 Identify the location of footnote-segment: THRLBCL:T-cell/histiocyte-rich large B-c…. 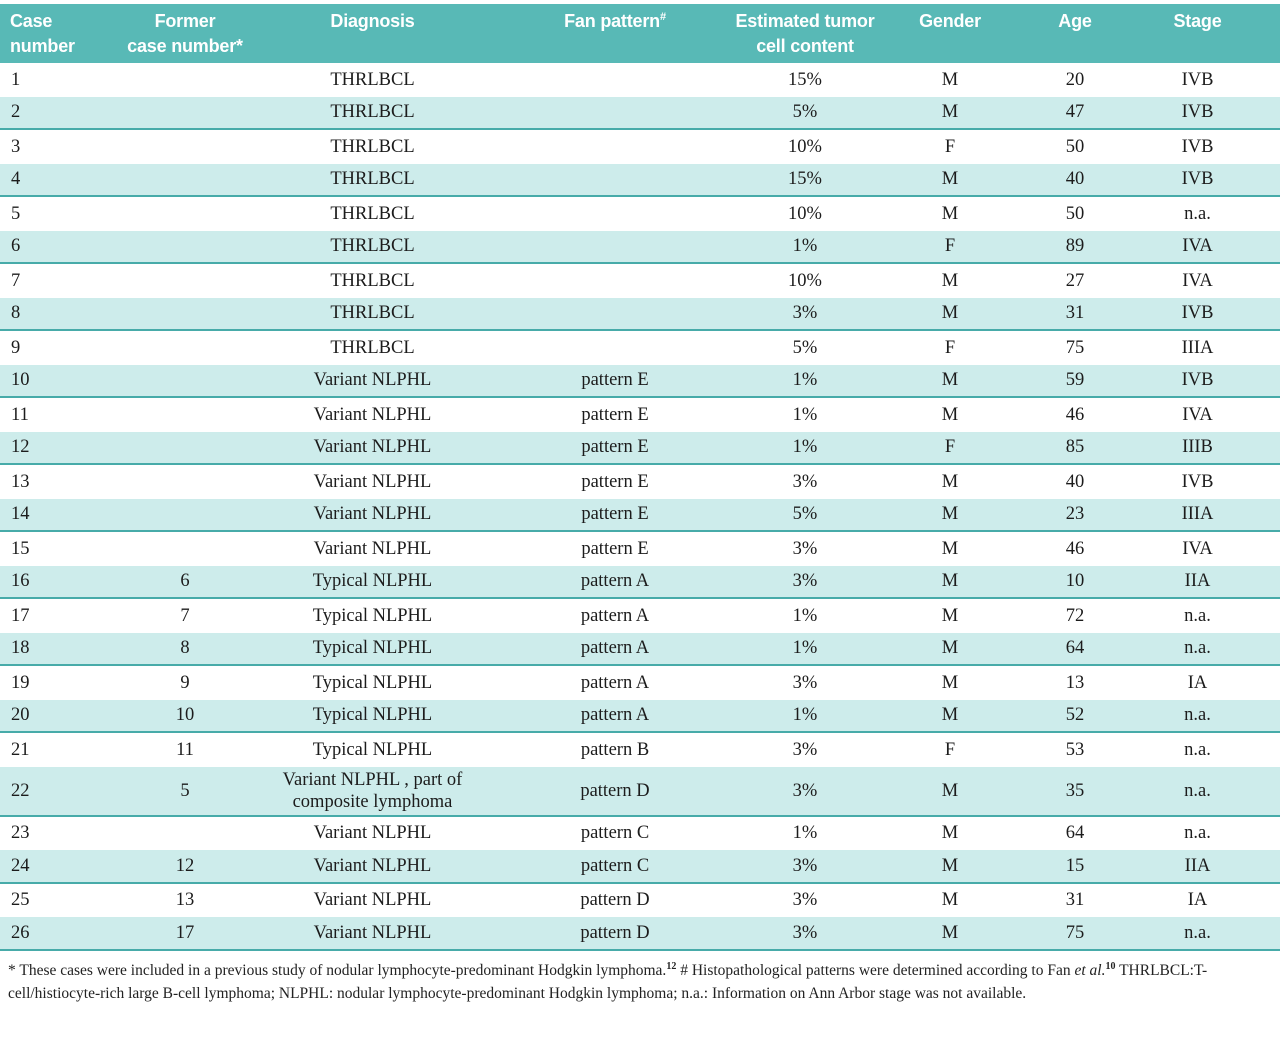
(608, 982).